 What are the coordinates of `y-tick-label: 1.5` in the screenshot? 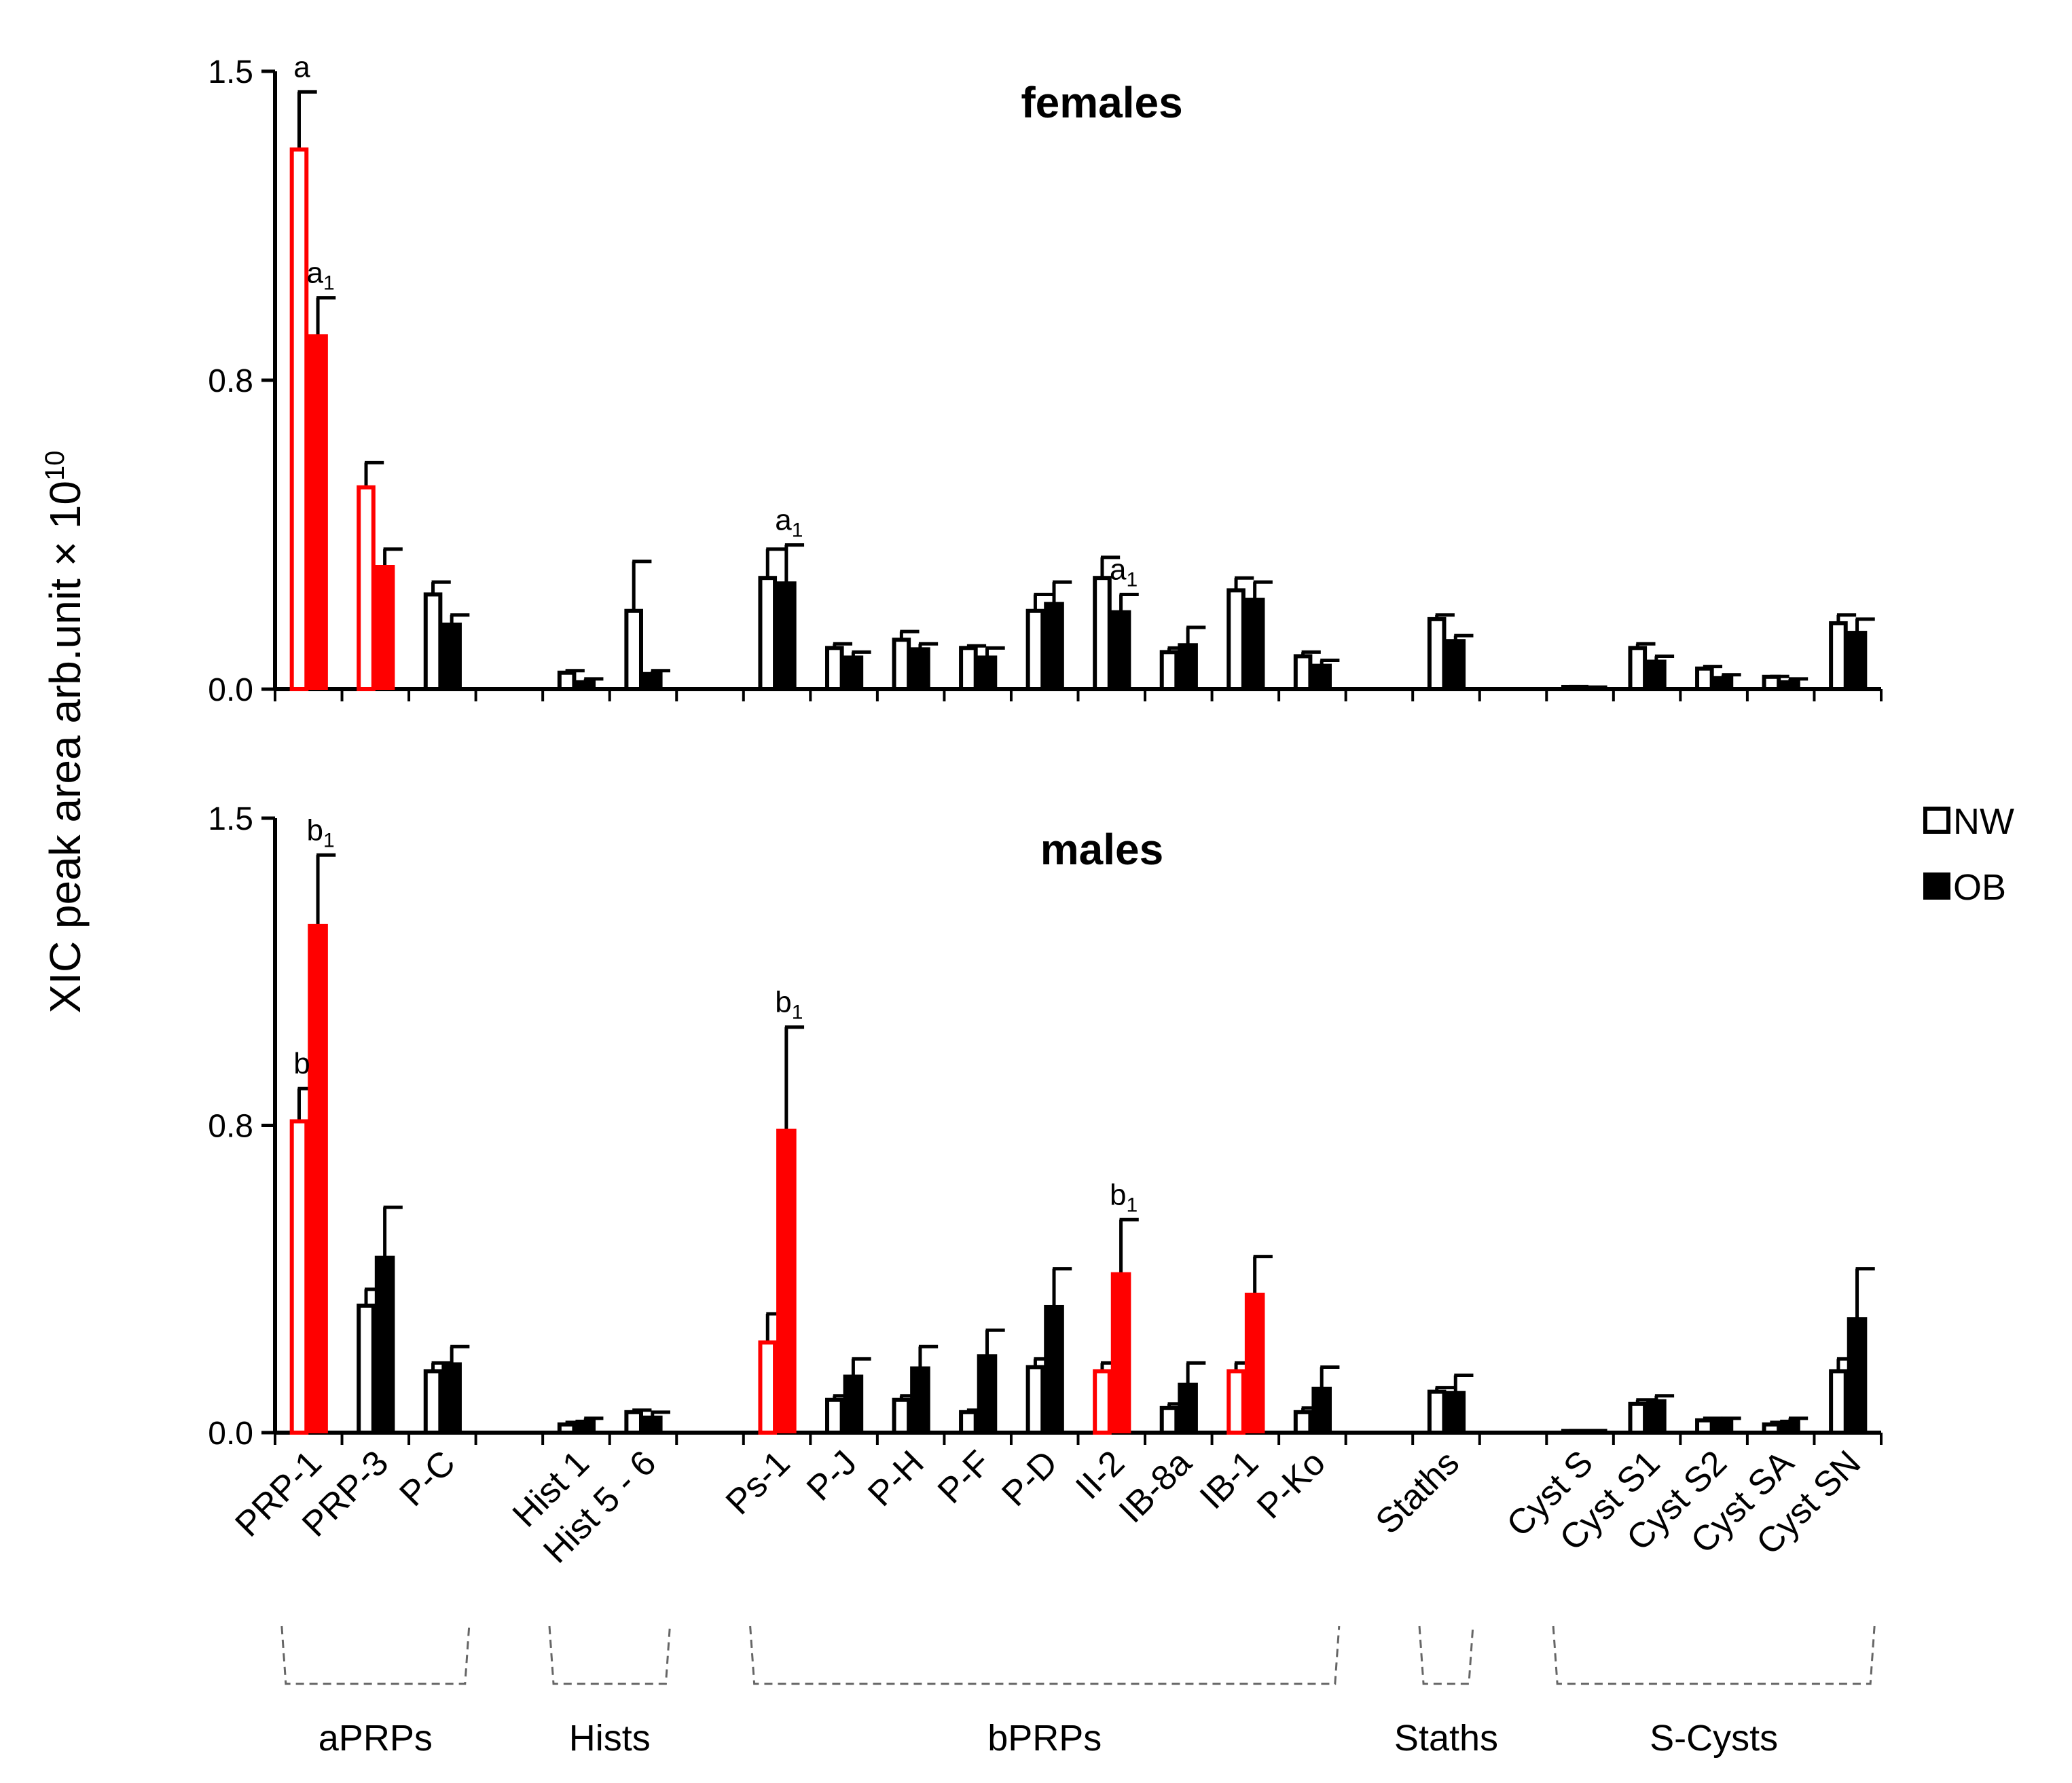 It's located at (231, 72).